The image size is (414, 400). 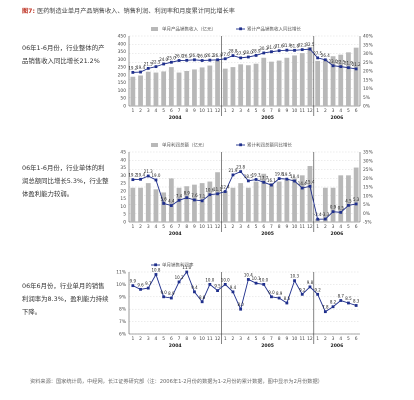 What do you see at coordinates (148, 171) in the screenshot?
I see `data-label: 21.3` at bounding box center [148, 171].